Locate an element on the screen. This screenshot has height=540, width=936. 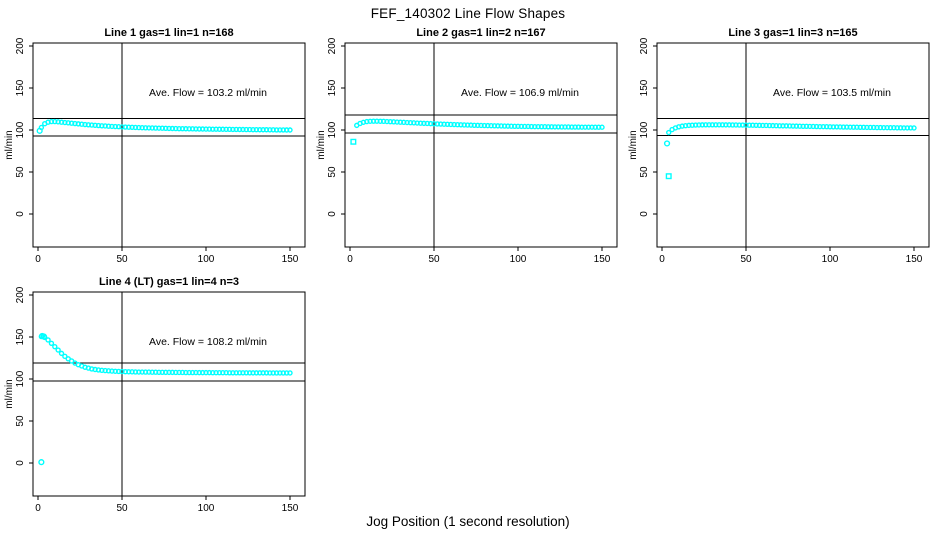
panel-title: Line 2 gas=1 lin=2 n=167 is located at coordinates (480, 33).